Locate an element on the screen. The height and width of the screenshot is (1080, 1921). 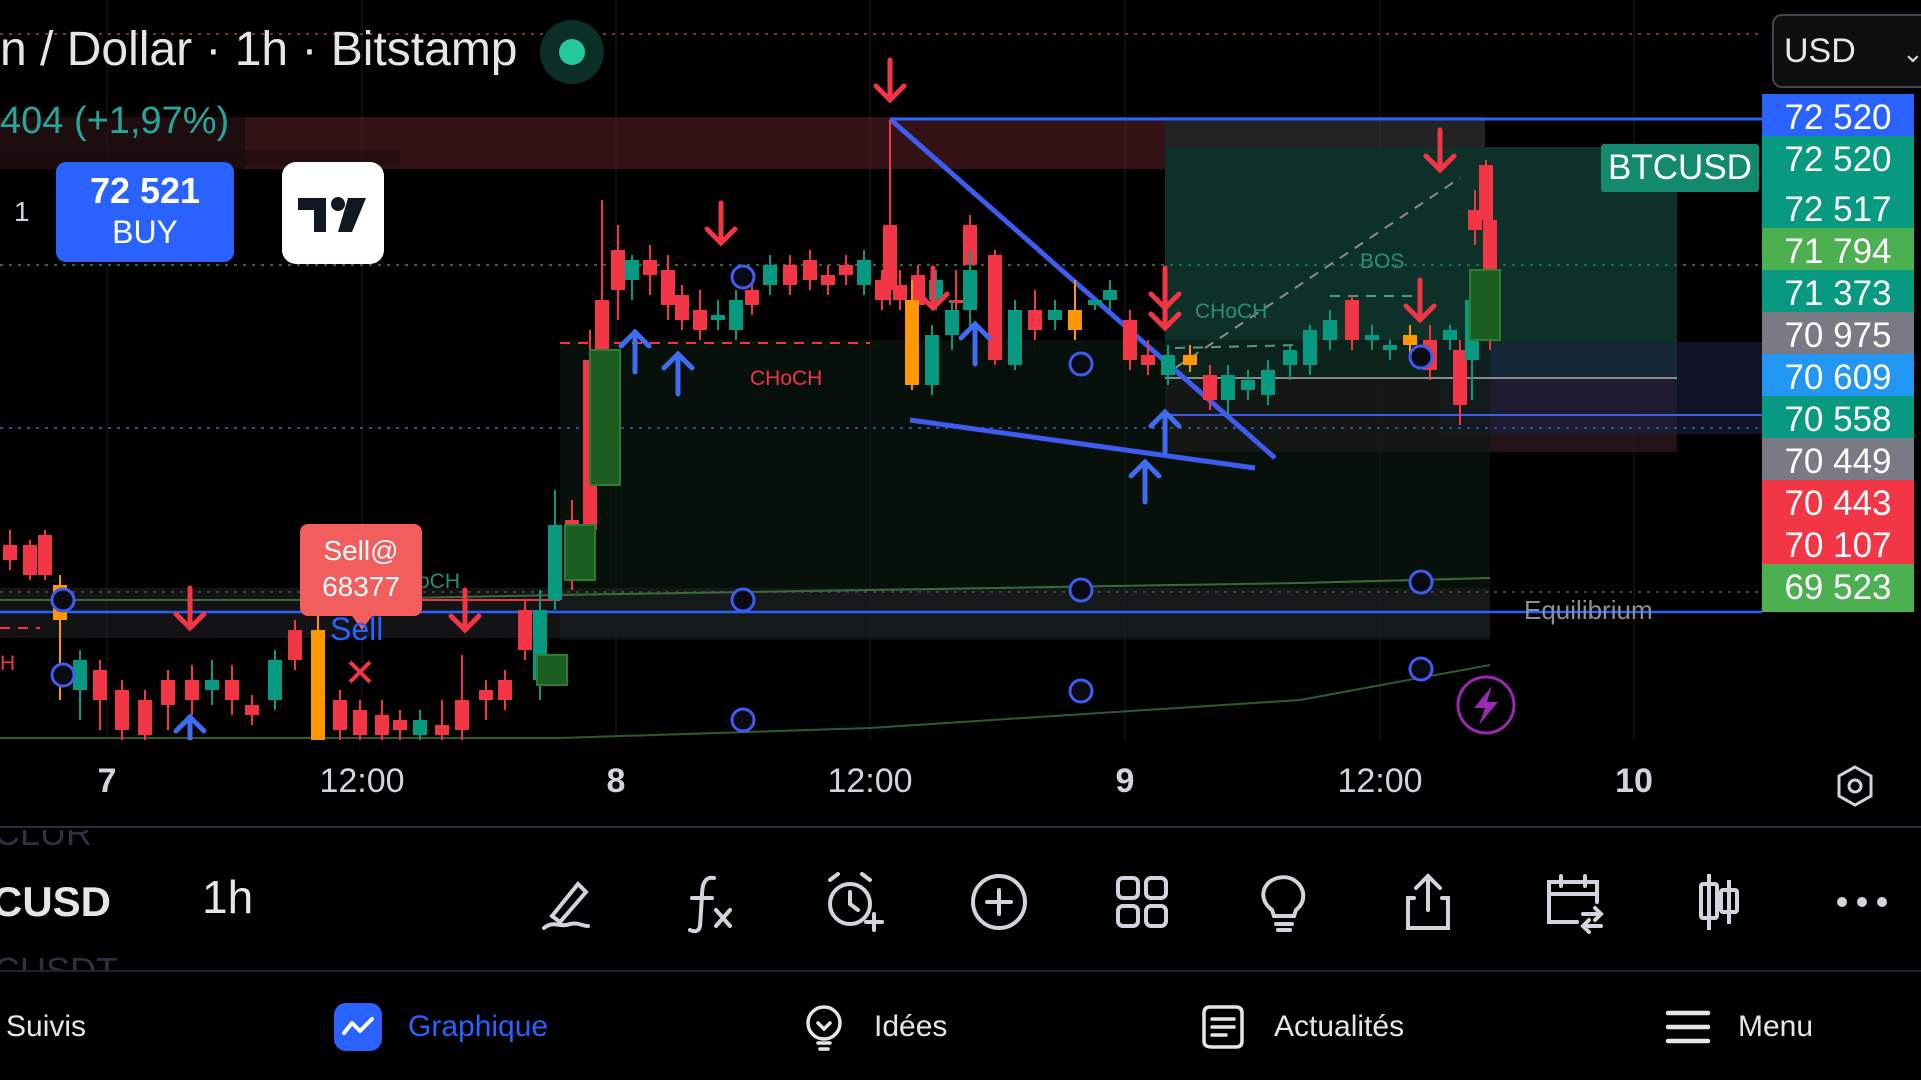
choch-label-1: CHoCH is located at coordinates (786, 378).